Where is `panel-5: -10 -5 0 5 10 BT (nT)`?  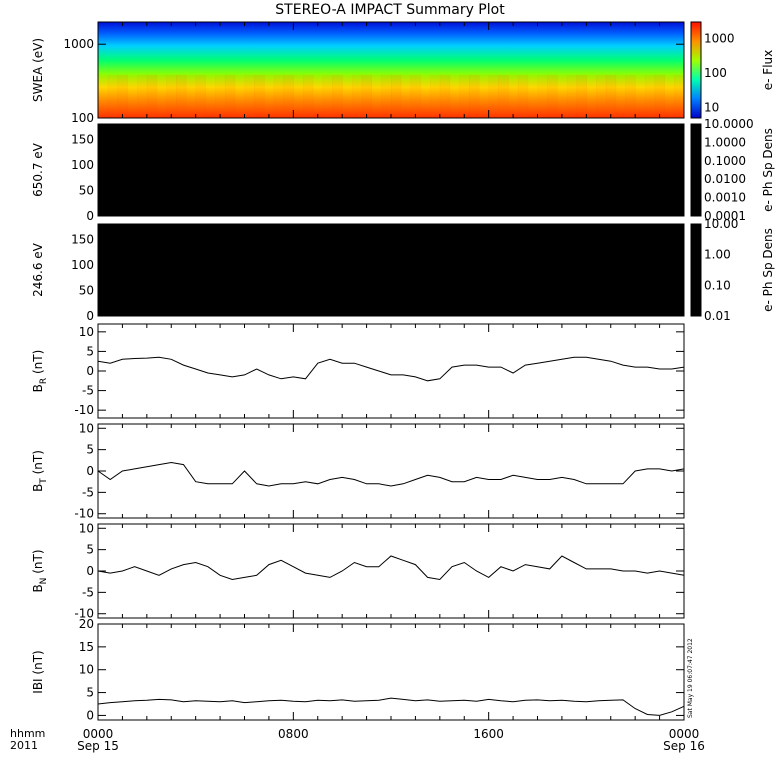 panel-5: -10 -5 0 5 10 BT (nT) is located at coordinates (358, 471).